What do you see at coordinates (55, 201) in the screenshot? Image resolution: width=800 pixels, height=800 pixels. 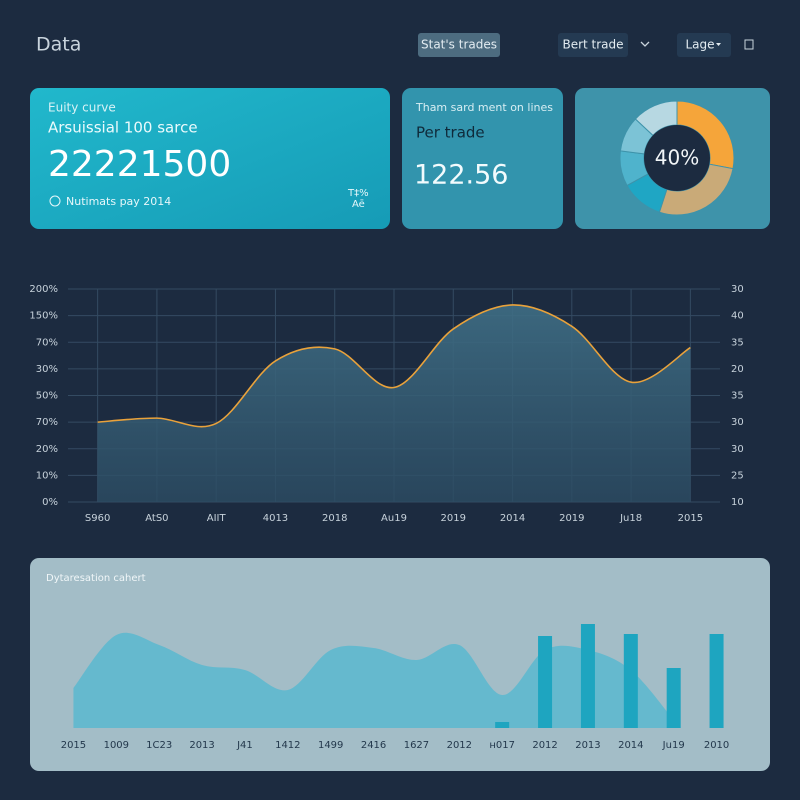 I see `info-icon` at bounding box center [55, 201].